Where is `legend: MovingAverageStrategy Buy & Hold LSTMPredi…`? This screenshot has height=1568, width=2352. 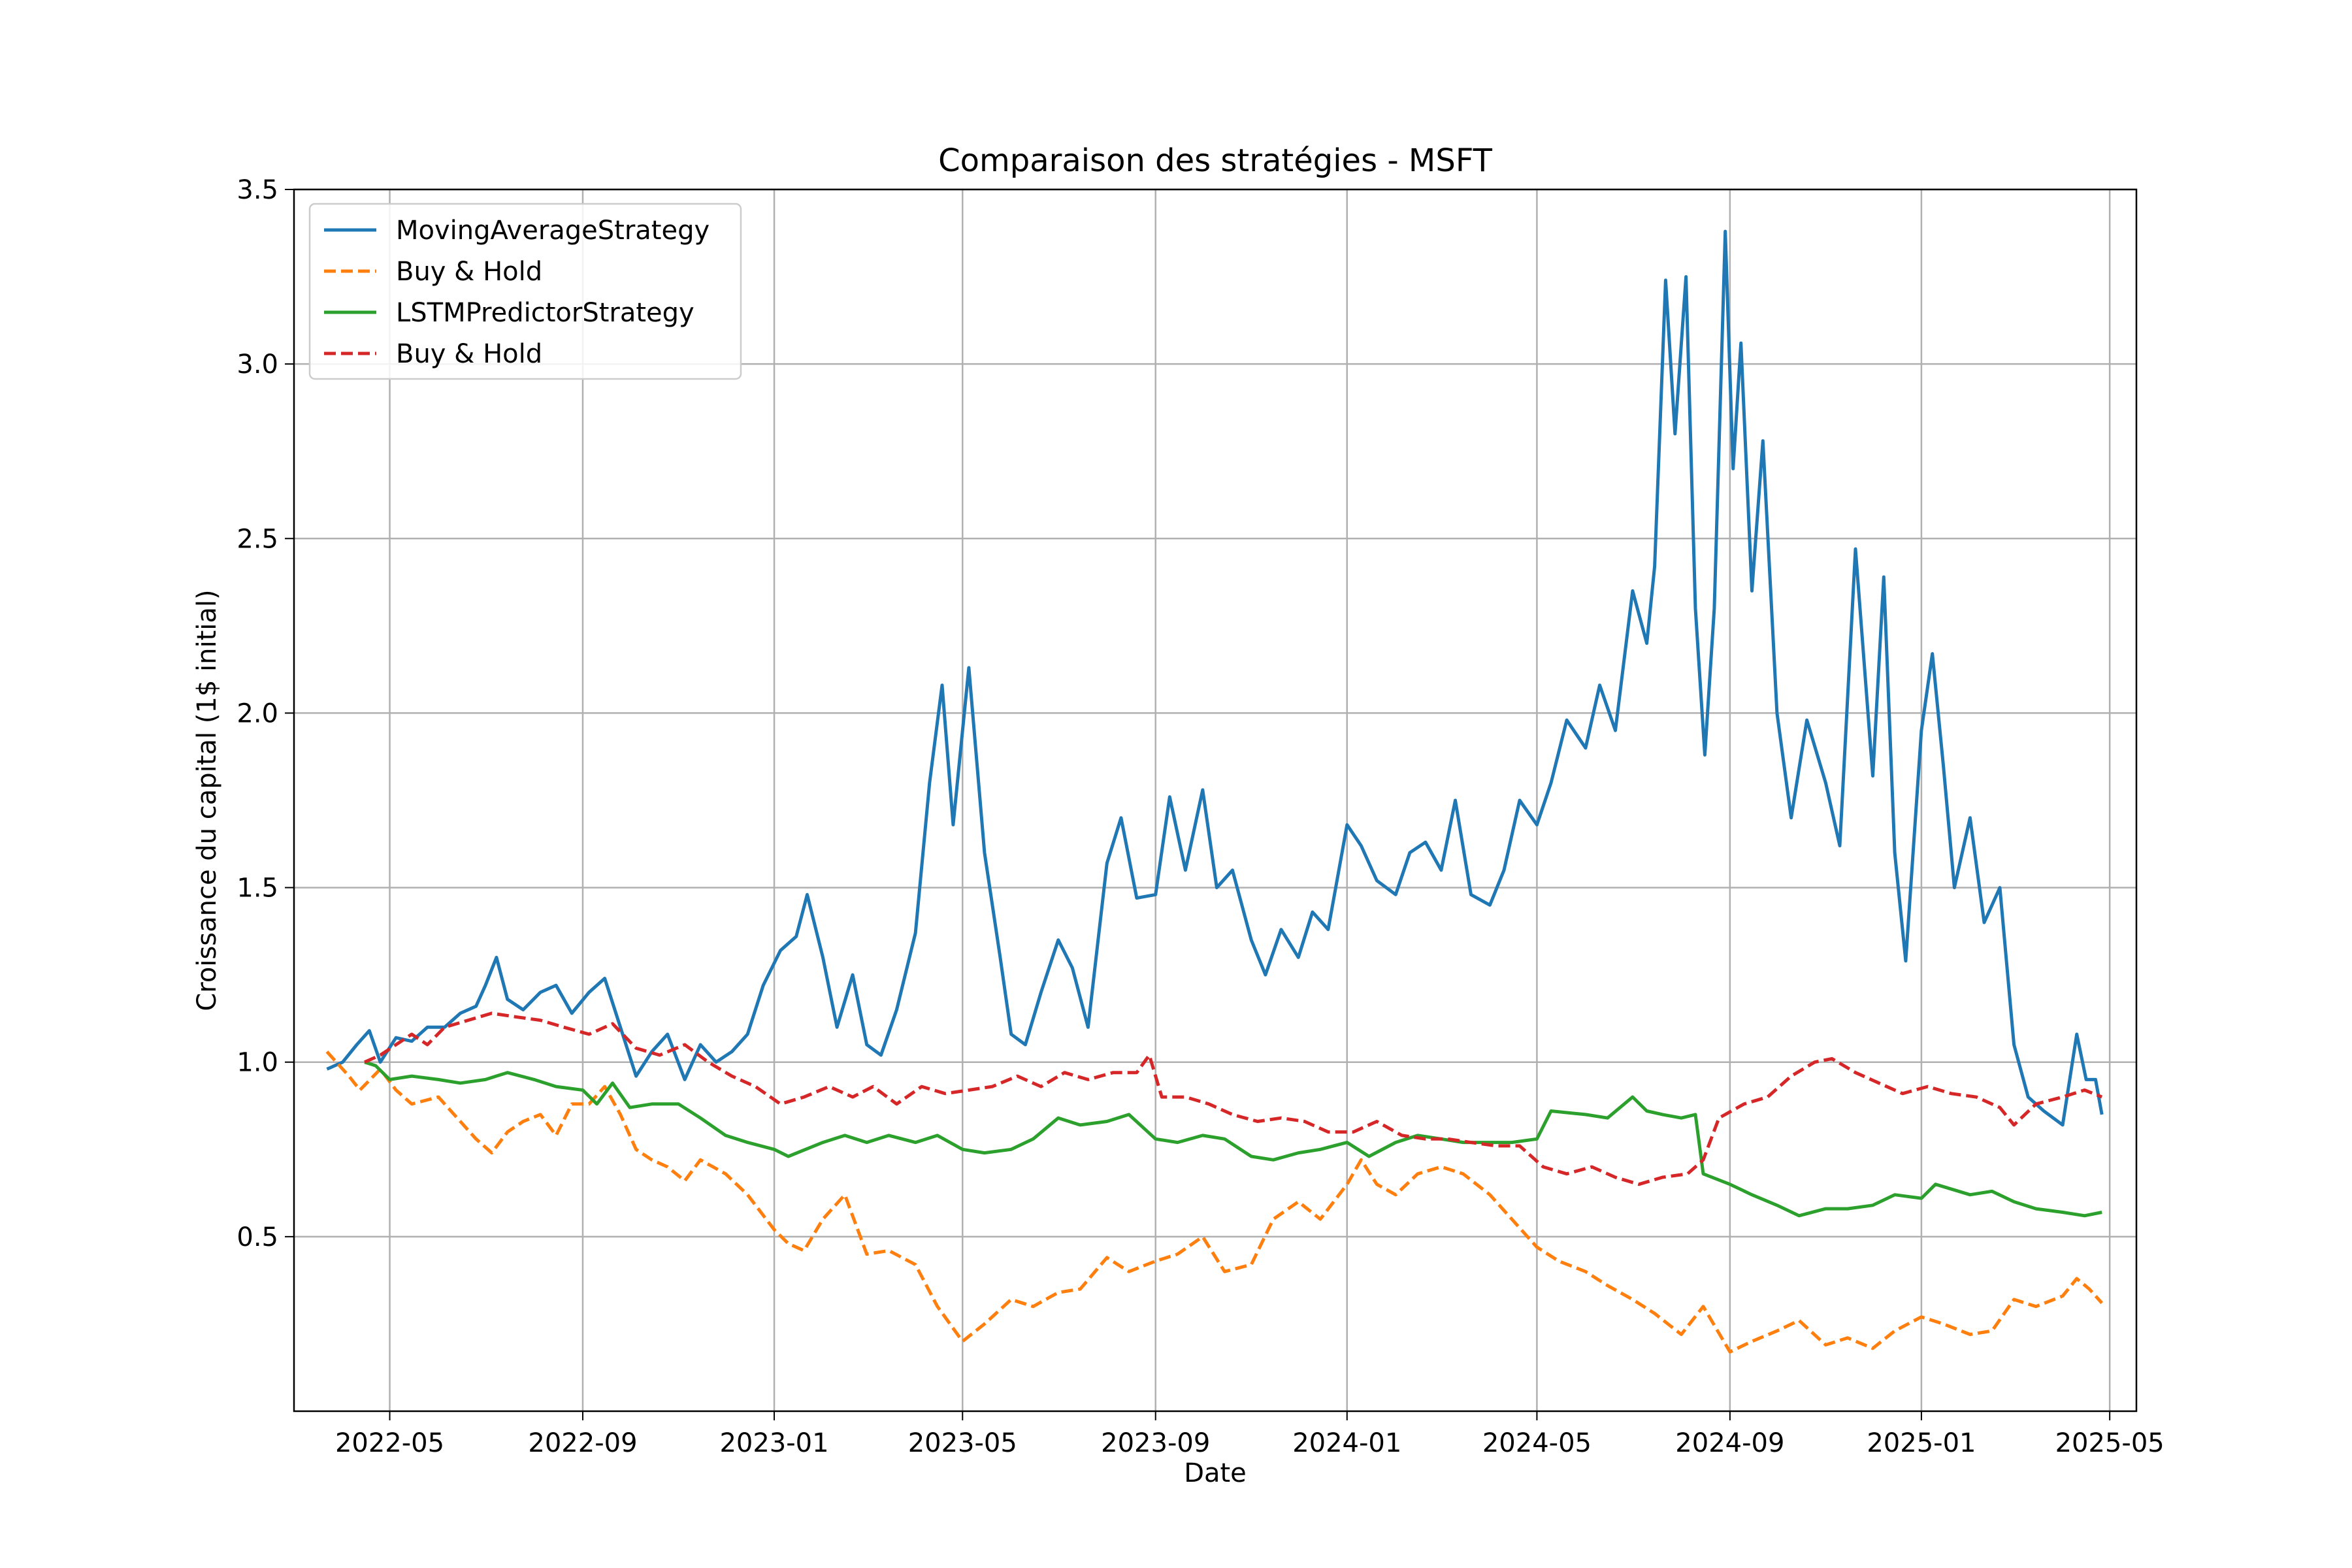
legend: MovingAverageStrategy Buy & Hold LSTMPredi… is located at coordinates (525, 291).